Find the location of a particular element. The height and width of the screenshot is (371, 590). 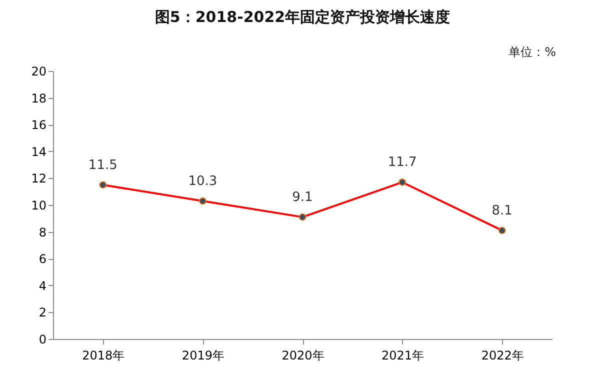

y-tick-label: 20 is located at coordinates (38, 71).